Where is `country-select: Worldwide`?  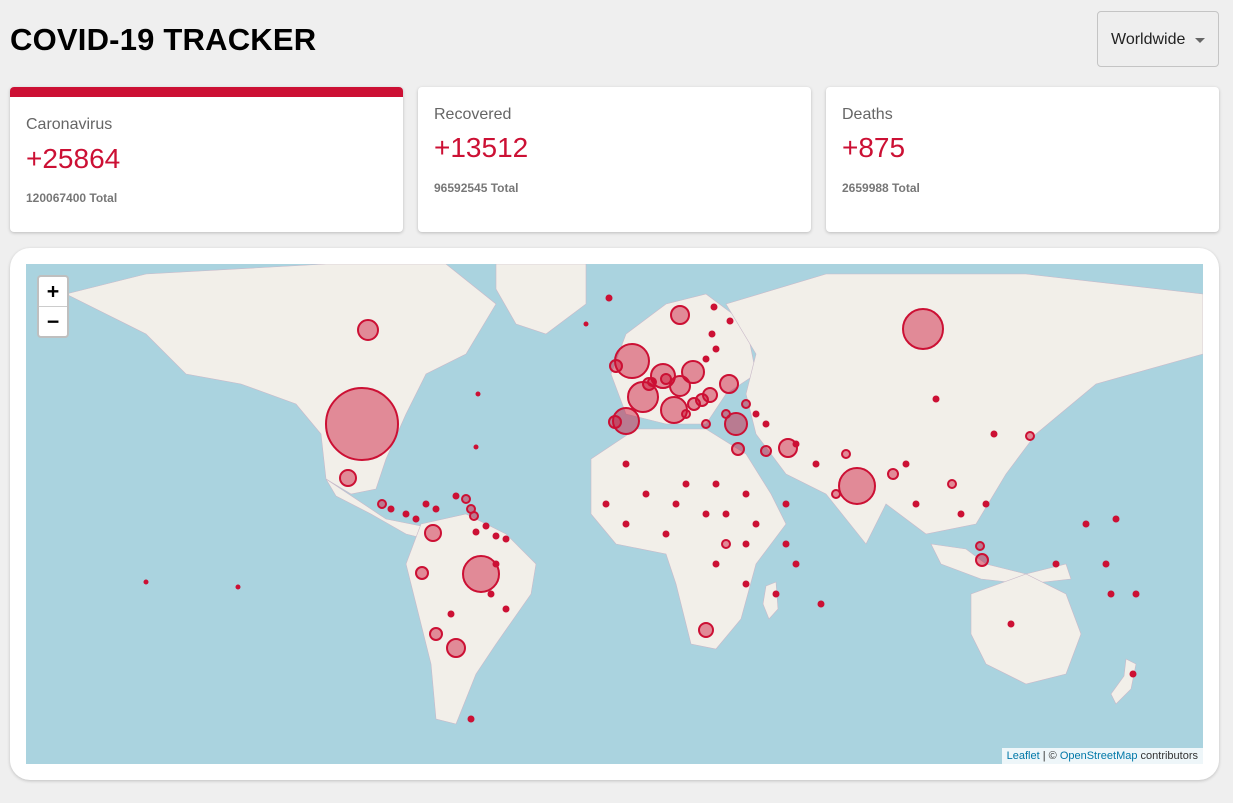 country-select: Worldwide is located at coordinates (1158, 39).